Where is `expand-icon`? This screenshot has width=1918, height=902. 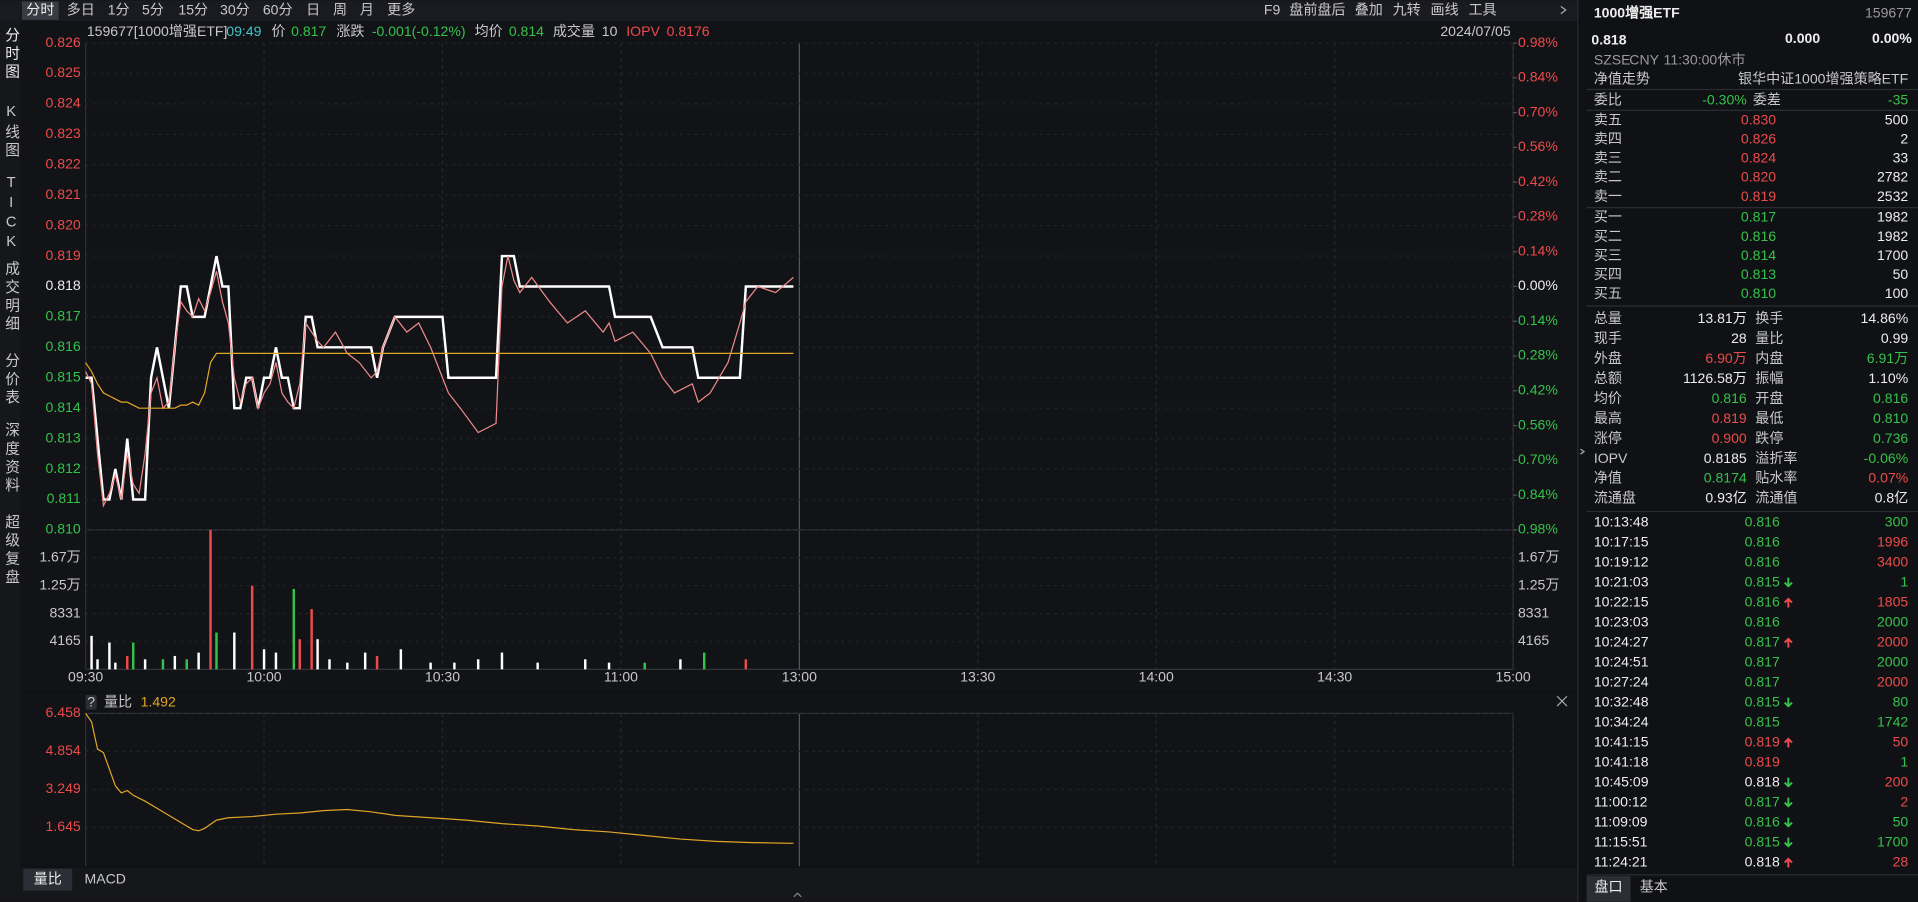
expand-icon is located at coordinates (1583, 451).